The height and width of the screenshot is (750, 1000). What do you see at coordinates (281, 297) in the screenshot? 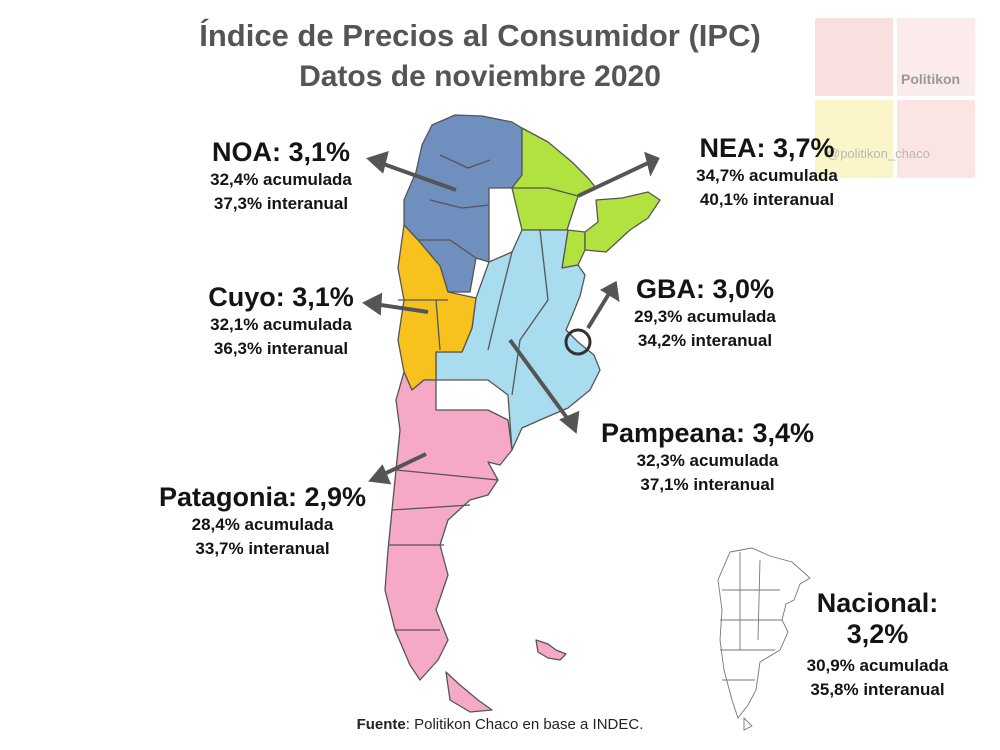
I see `cuyo-title: Cuyo: 3,1%` at bounding box center [281, 297].